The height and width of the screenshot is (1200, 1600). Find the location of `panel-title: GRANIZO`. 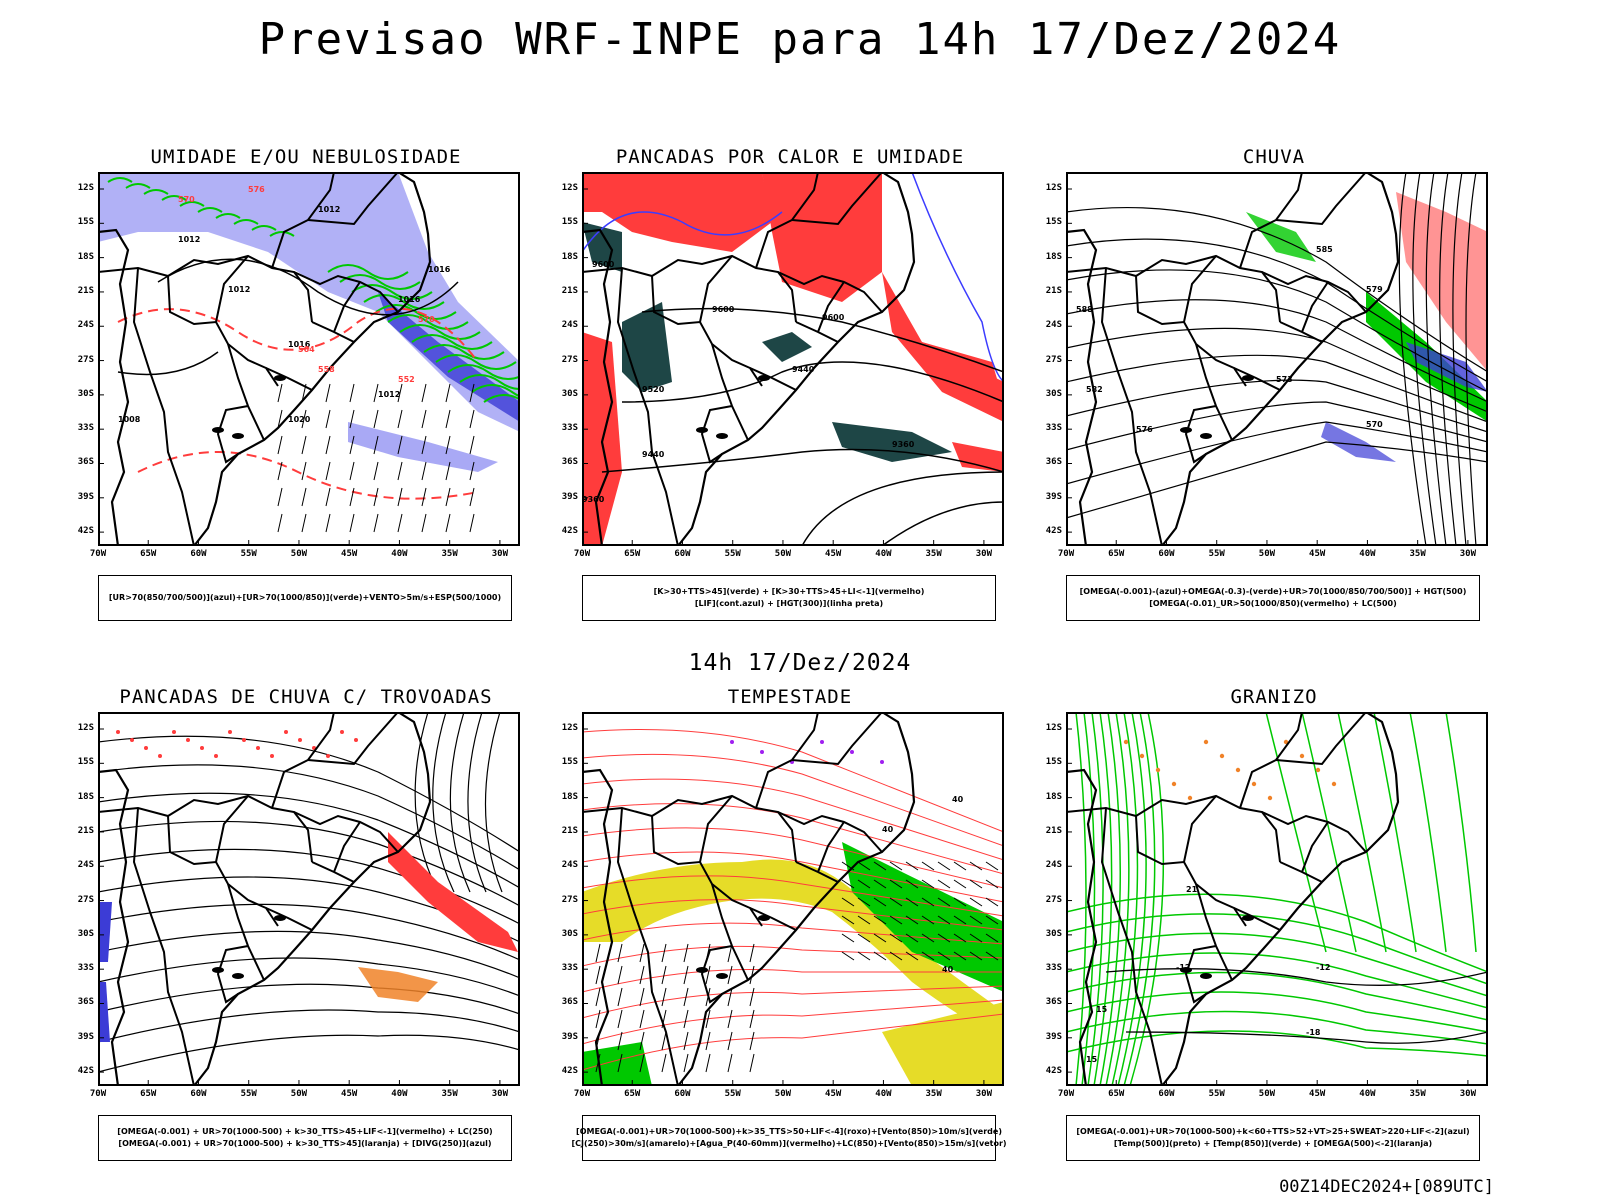

panel-title: GRANIZO is located at coordinates (1274, 697).